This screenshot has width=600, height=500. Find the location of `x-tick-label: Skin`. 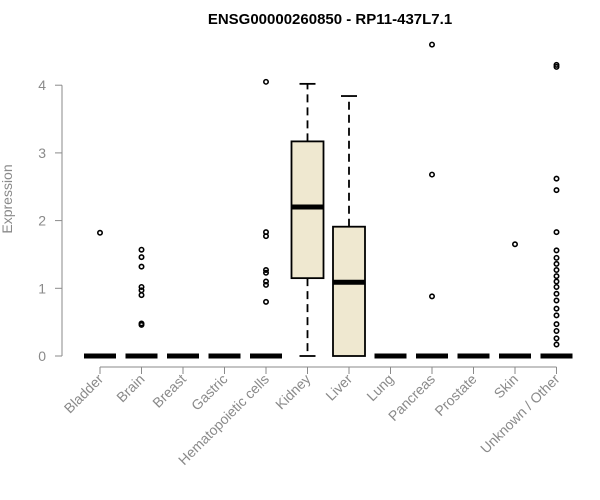

x-tick-label: Skin is located at coordinates (506, 386).